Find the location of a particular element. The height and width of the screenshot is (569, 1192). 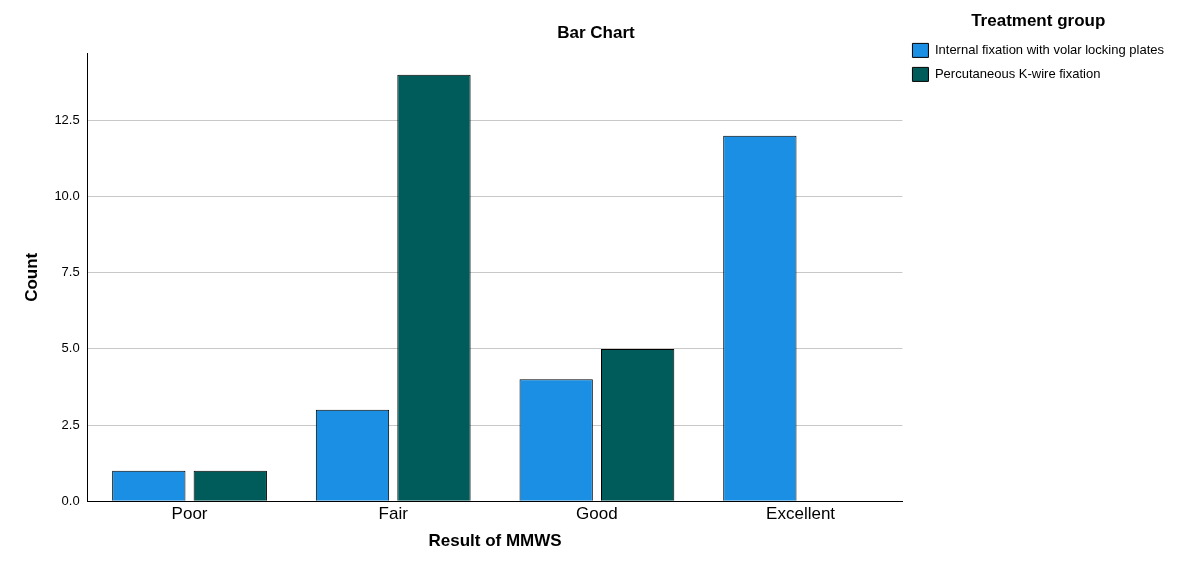

legend-label: Percutaneous K-wire fixation is located at coordinates (1017, 73).